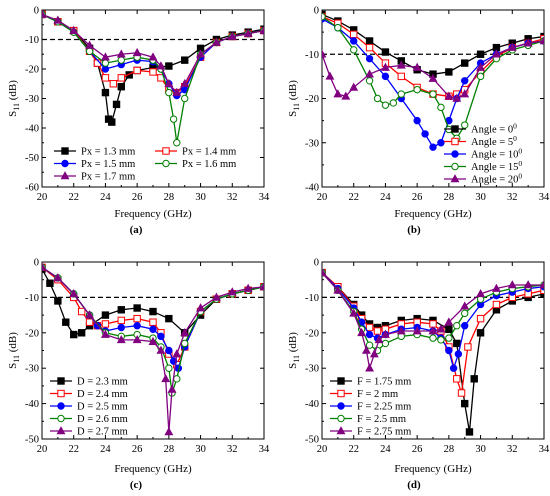 The width and height of the screenshot is (550, 496). Describe the element at coordinates (312, 298) in the screenshot. I see `y-tick-label: -10` at that location.